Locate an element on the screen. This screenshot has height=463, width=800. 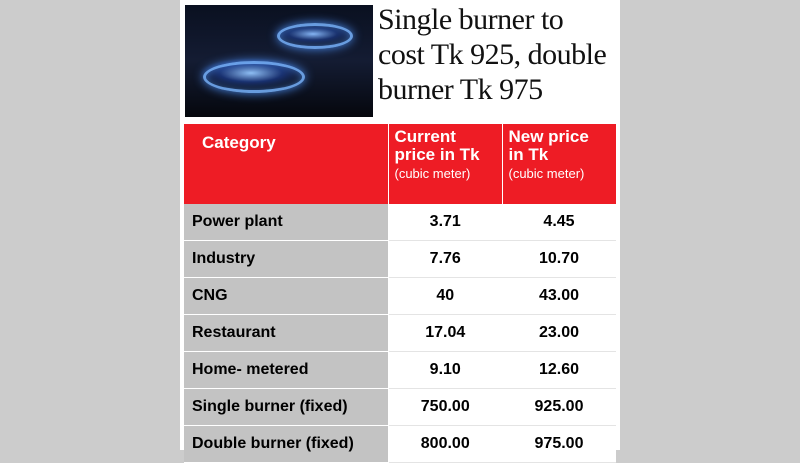
row-current-price: 17.04 is located at coordinates (445, 333).